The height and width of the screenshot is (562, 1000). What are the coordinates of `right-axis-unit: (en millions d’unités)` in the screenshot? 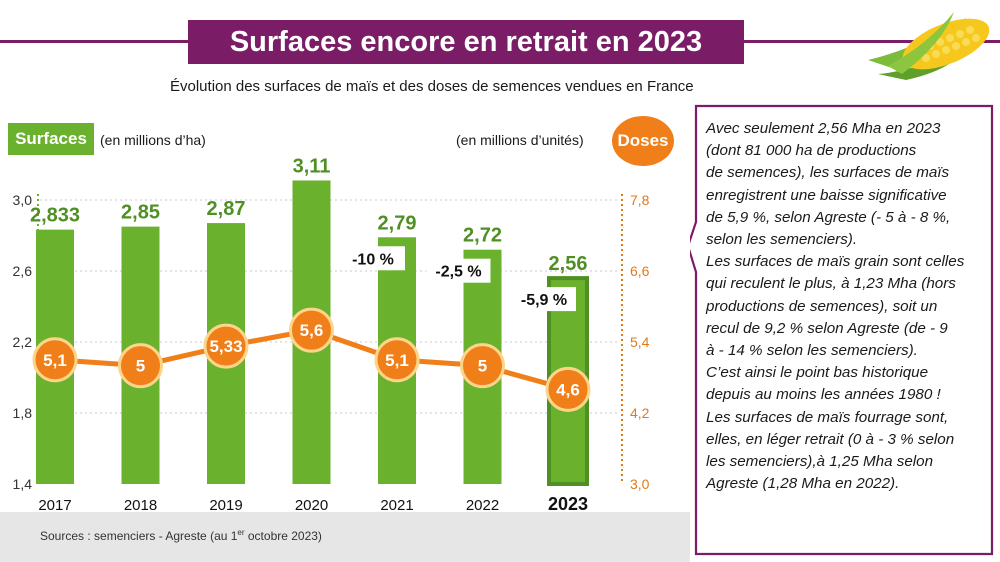 It's located at (520, 140).